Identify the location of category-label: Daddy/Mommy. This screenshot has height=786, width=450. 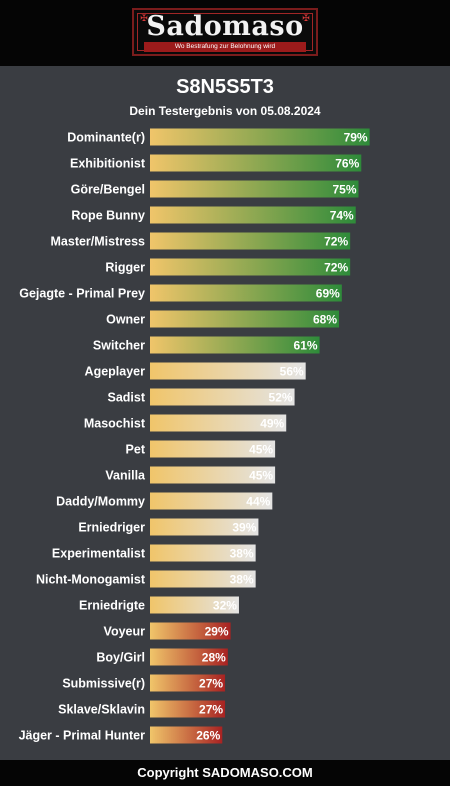
(100, 502).